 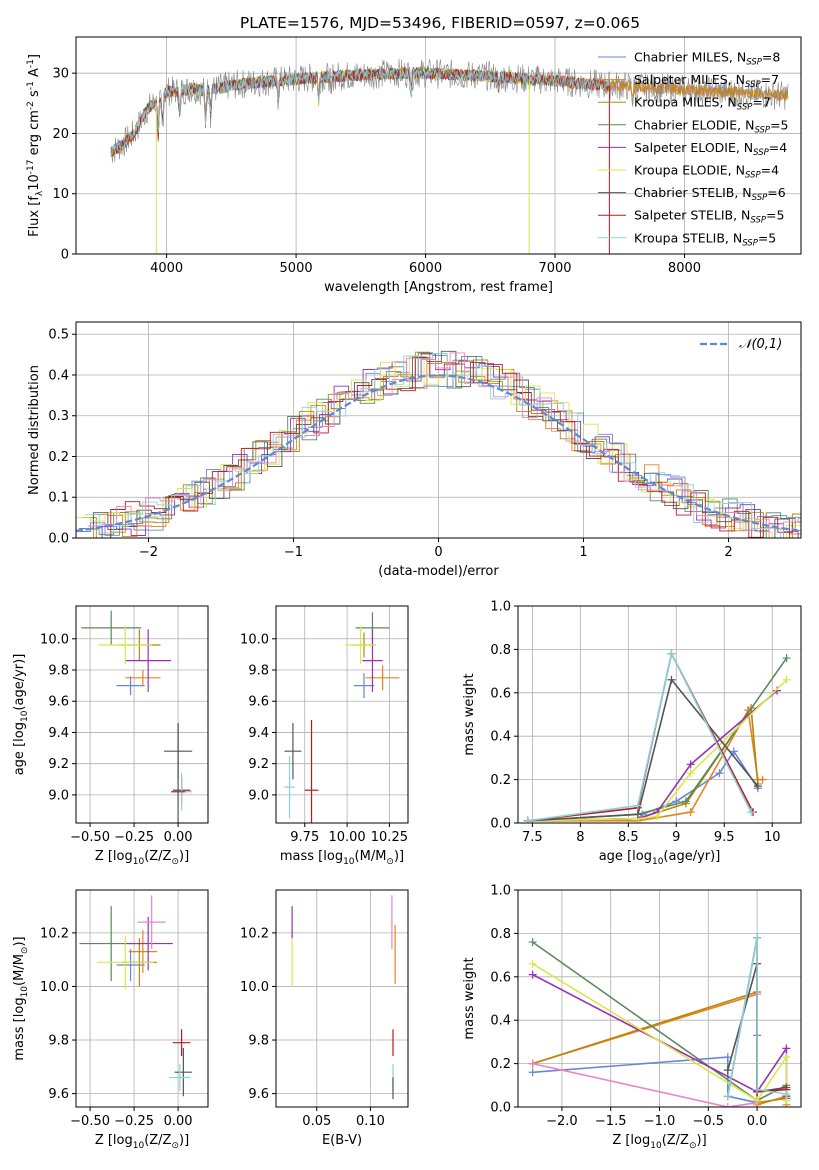 What do you see at coordinates (65, 255) in the screenshot?
I see `y-tick-label: 0` at bounding box center [65, 255].